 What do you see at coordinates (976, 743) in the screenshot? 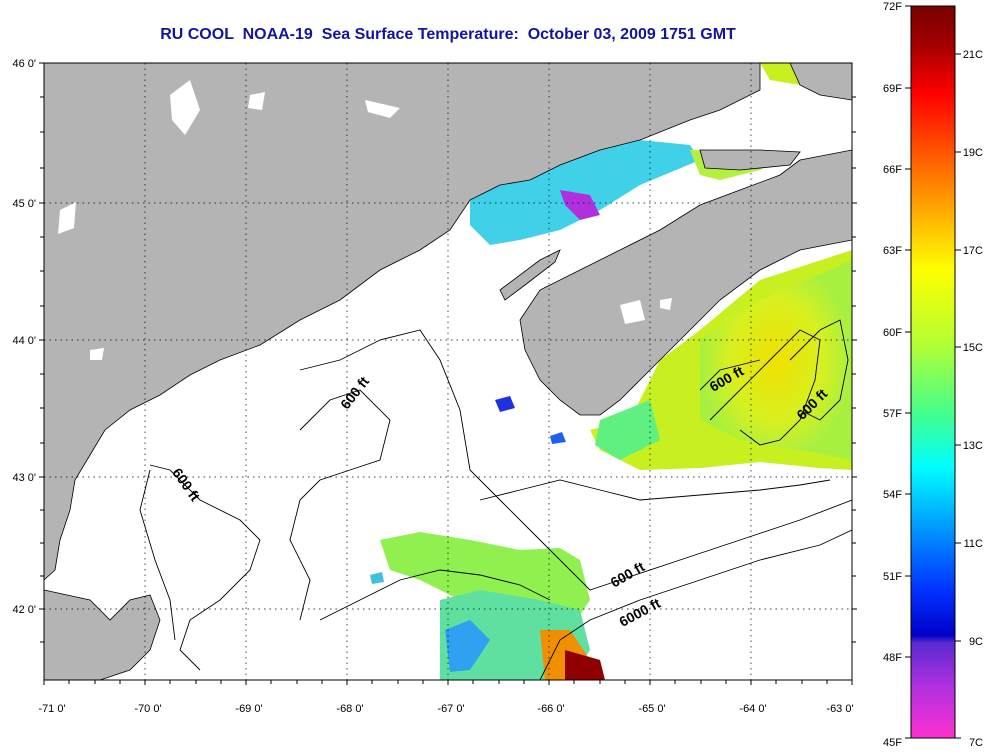
I see `colorbar-c-7: 7C` at bounding box center [976, 743].